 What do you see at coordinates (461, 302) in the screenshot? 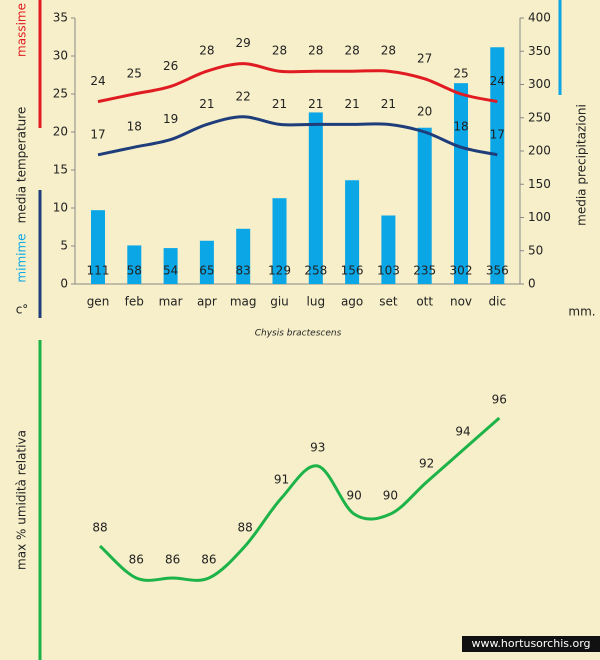
I see `x-tick-label: nov` at bounding box center [461, 302].